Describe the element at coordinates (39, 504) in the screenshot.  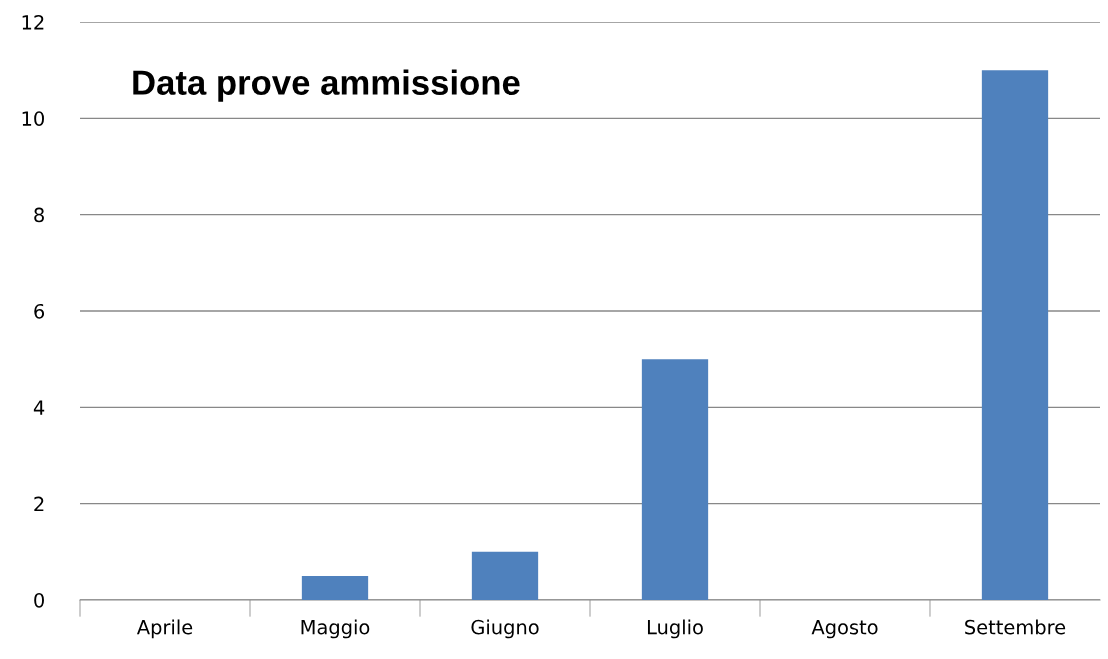
I see `y-tick-label: 2` at that location.